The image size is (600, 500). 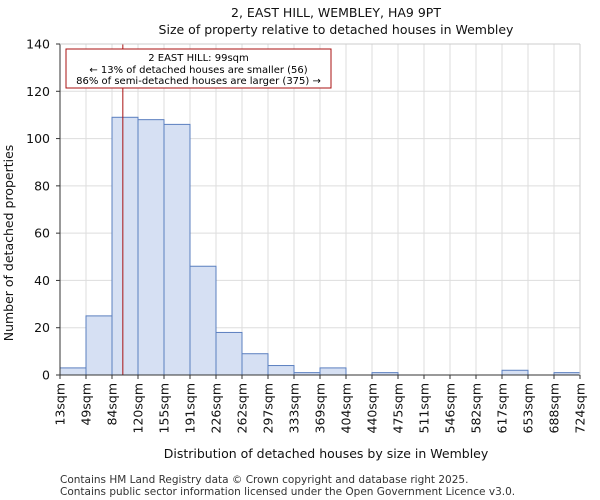 What do you see at coordinates (515, 372) in the screenshot?
I see `bar-617sqm` at bounding box center [515, 372].